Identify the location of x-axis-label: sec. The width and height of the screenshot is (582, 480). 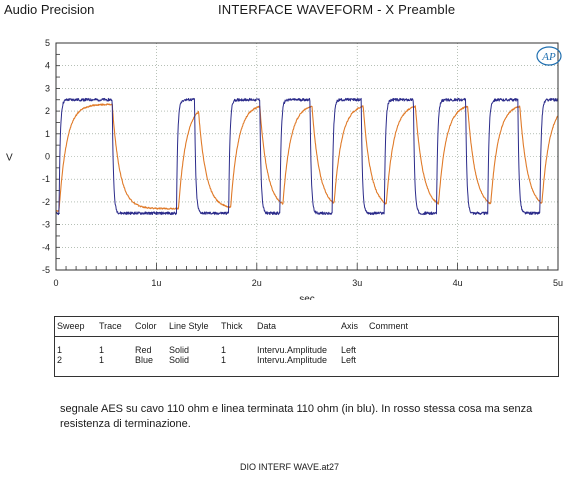
(307, 297).